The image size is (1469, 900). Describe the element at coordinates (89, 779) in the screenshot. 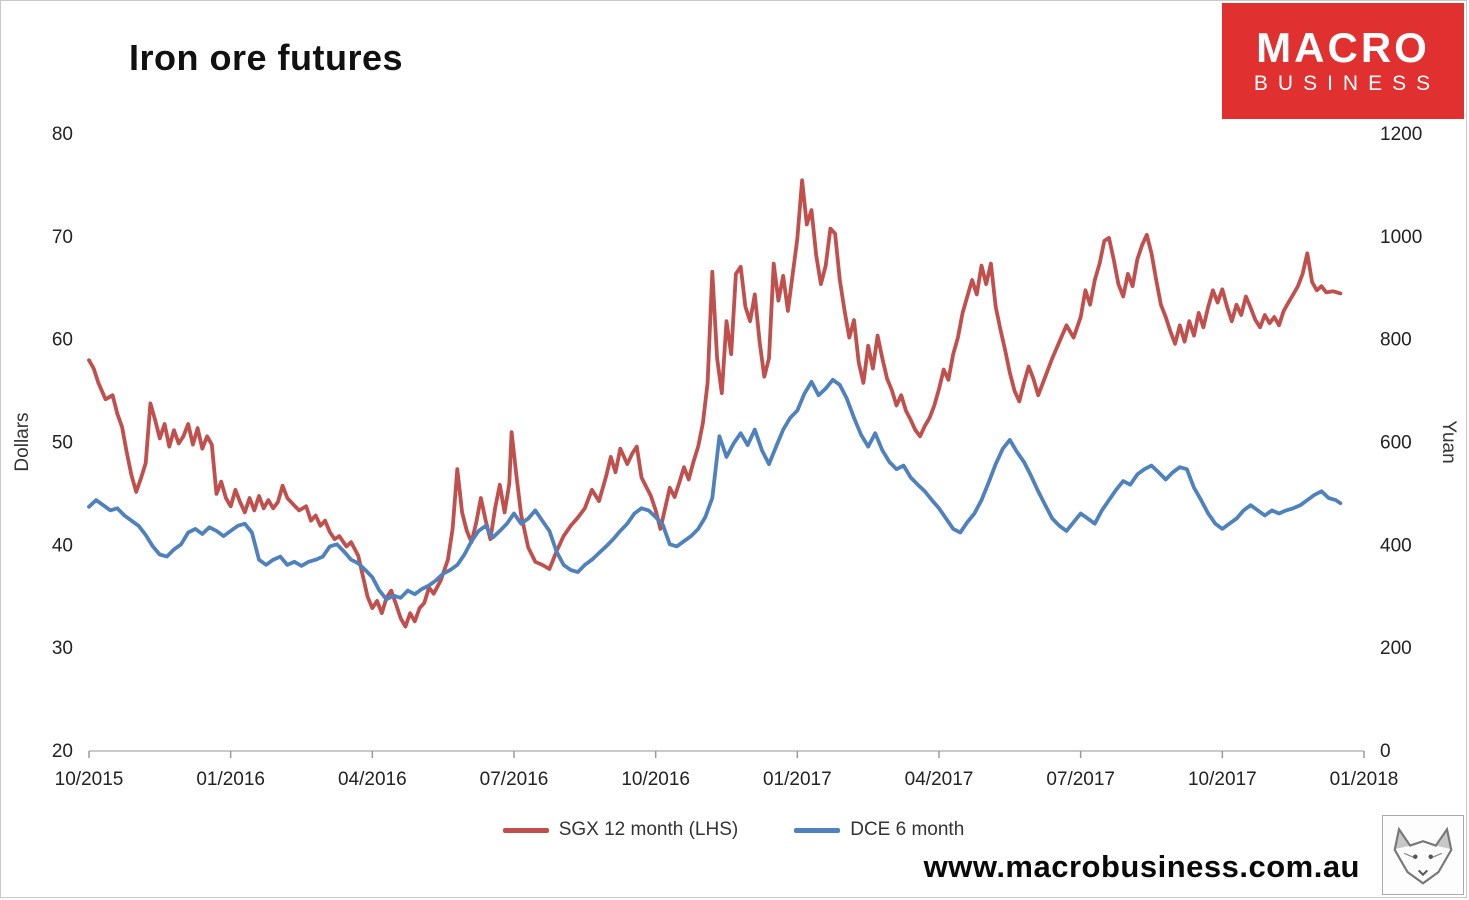

I see `x-tick-label: 10/2015` at that location.